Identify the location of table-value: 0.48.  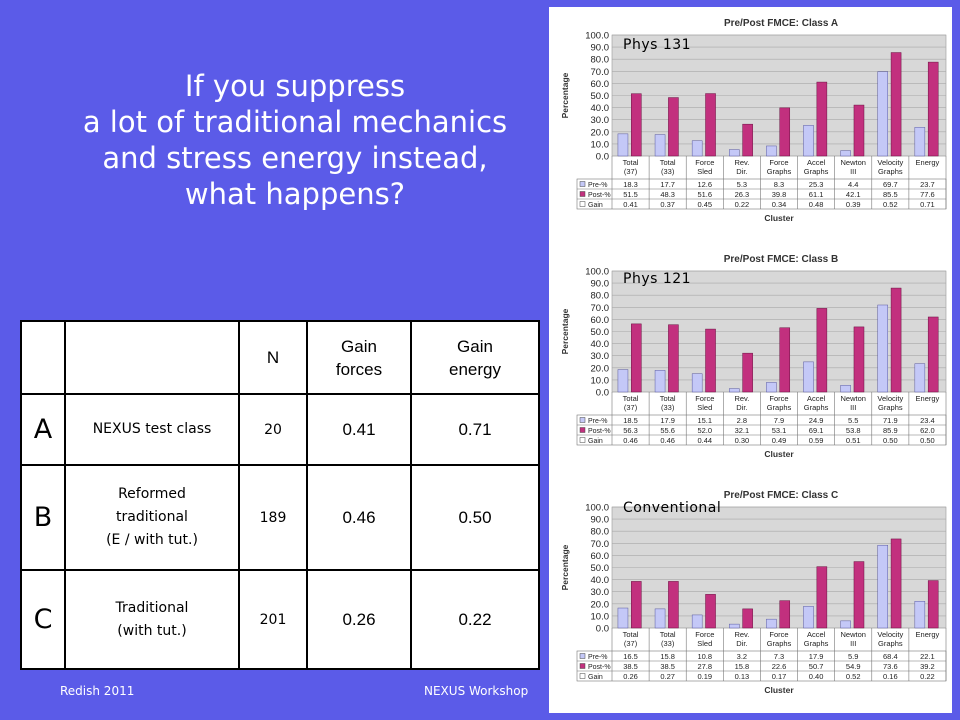
(816, 204).